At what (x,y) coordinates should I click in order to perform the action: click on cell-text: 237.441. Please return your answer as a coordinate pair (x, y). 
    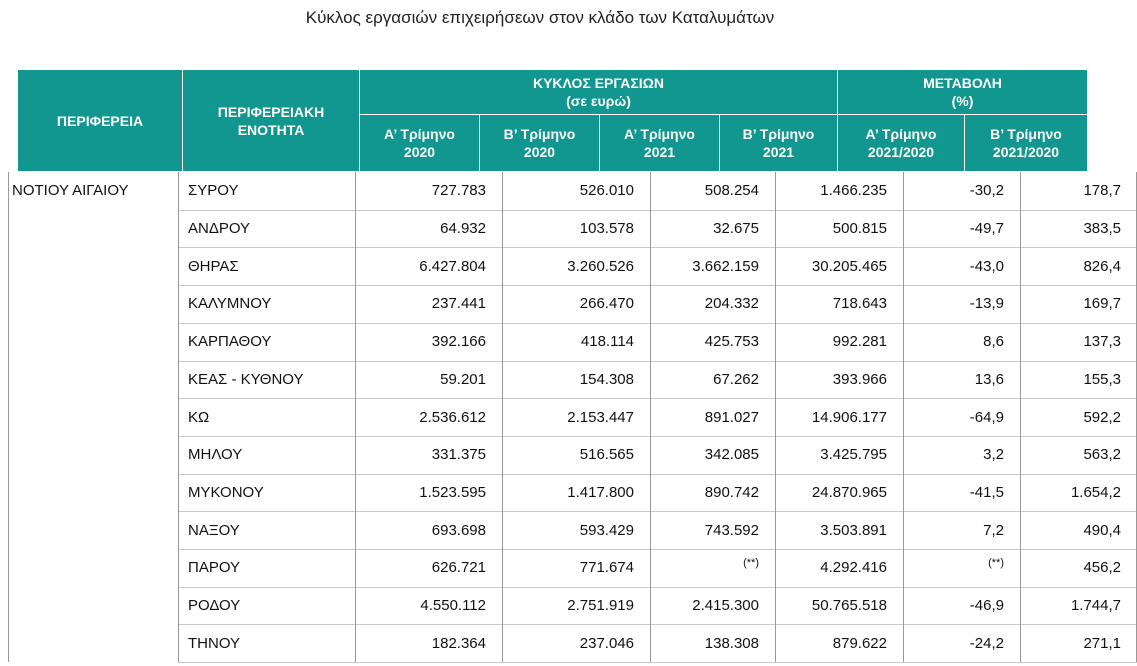
    Looking at the image, I should click on (458, 304).